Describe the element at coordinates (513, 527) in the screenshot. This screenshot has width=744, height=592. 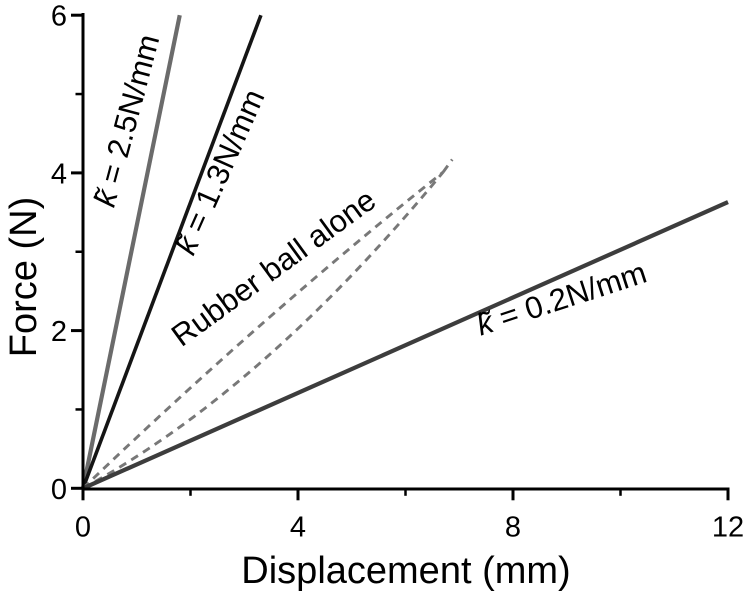
I see `x-tick-label: 8` at that location.